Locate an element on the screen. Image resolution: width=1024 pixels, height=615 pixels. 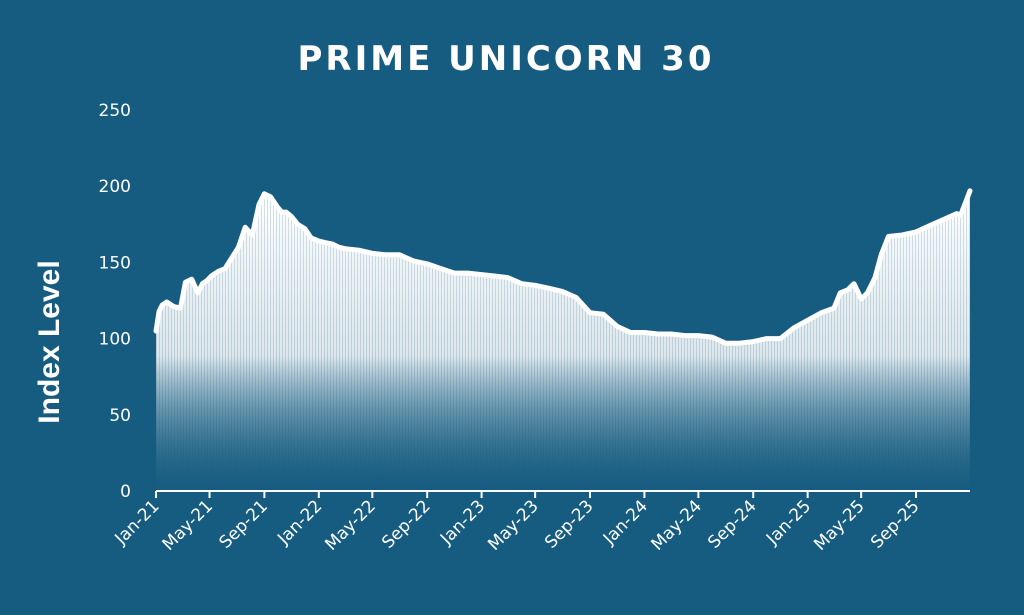
y-axis-label: Index Level is located at coordinates (49, 341).